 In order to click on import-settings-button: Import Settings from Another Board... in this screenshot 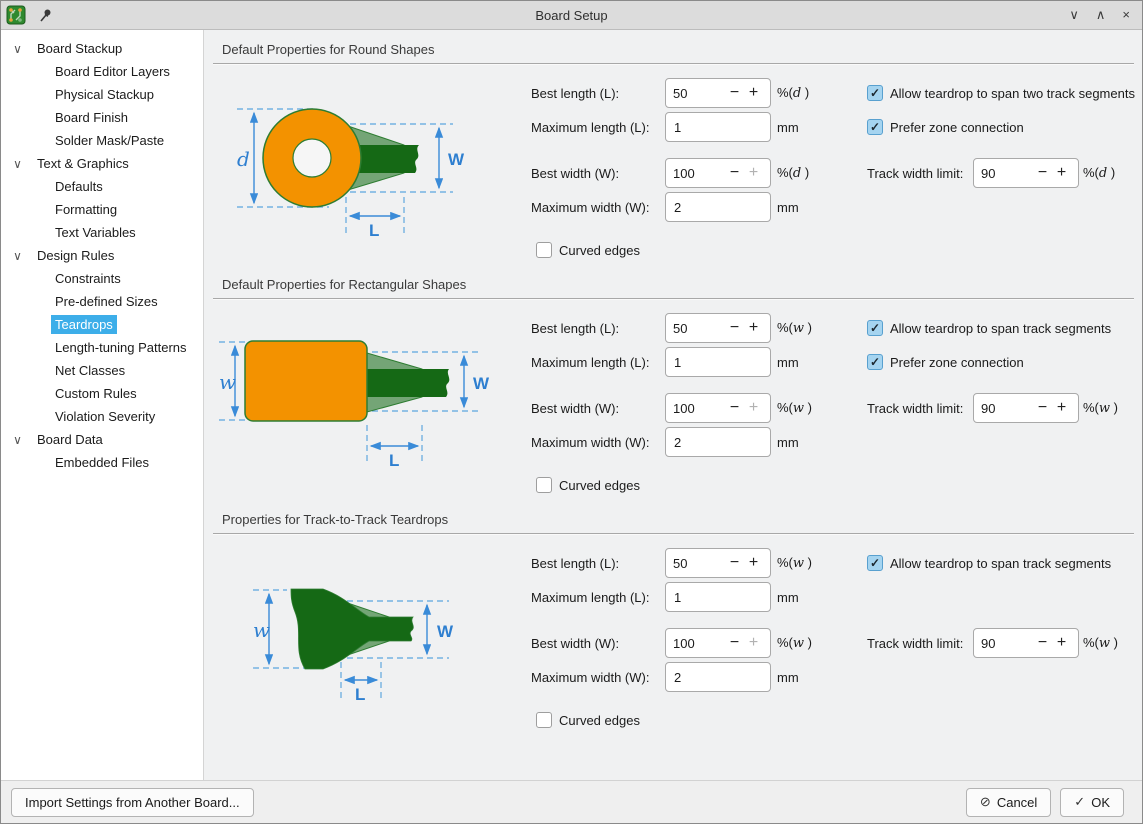, I will do `click(132, 802)`.